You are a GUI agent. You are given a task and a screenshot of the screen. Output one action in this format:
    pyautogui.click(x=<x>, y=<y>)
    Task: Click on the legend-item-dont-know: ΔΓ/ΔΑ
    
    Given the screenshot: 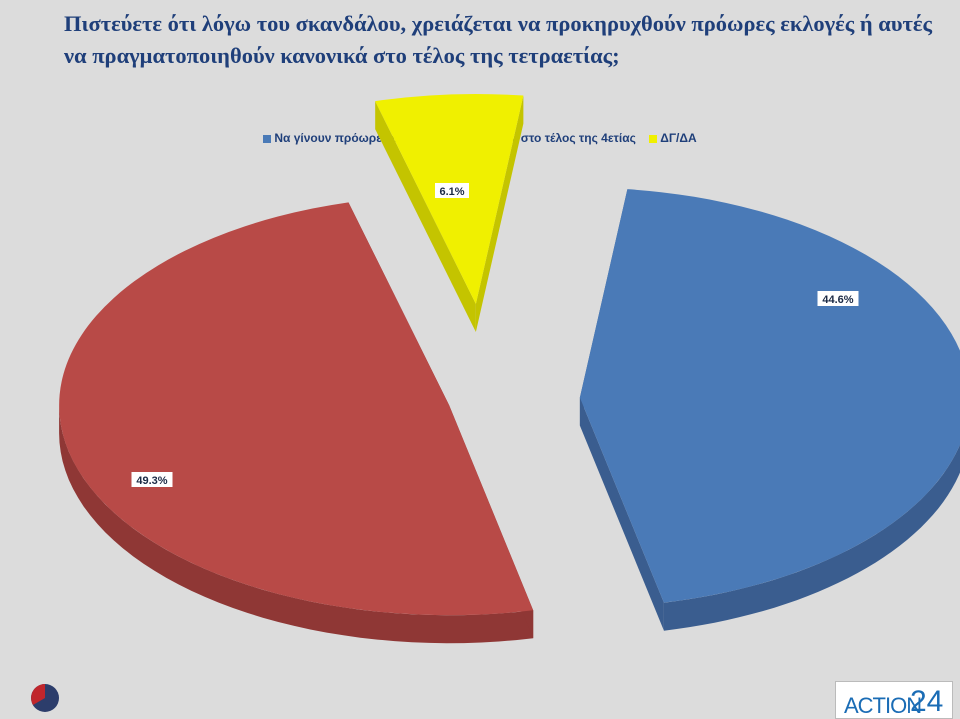 What is the action you would take?
    pyautogui.click(x=673, y=138)
    